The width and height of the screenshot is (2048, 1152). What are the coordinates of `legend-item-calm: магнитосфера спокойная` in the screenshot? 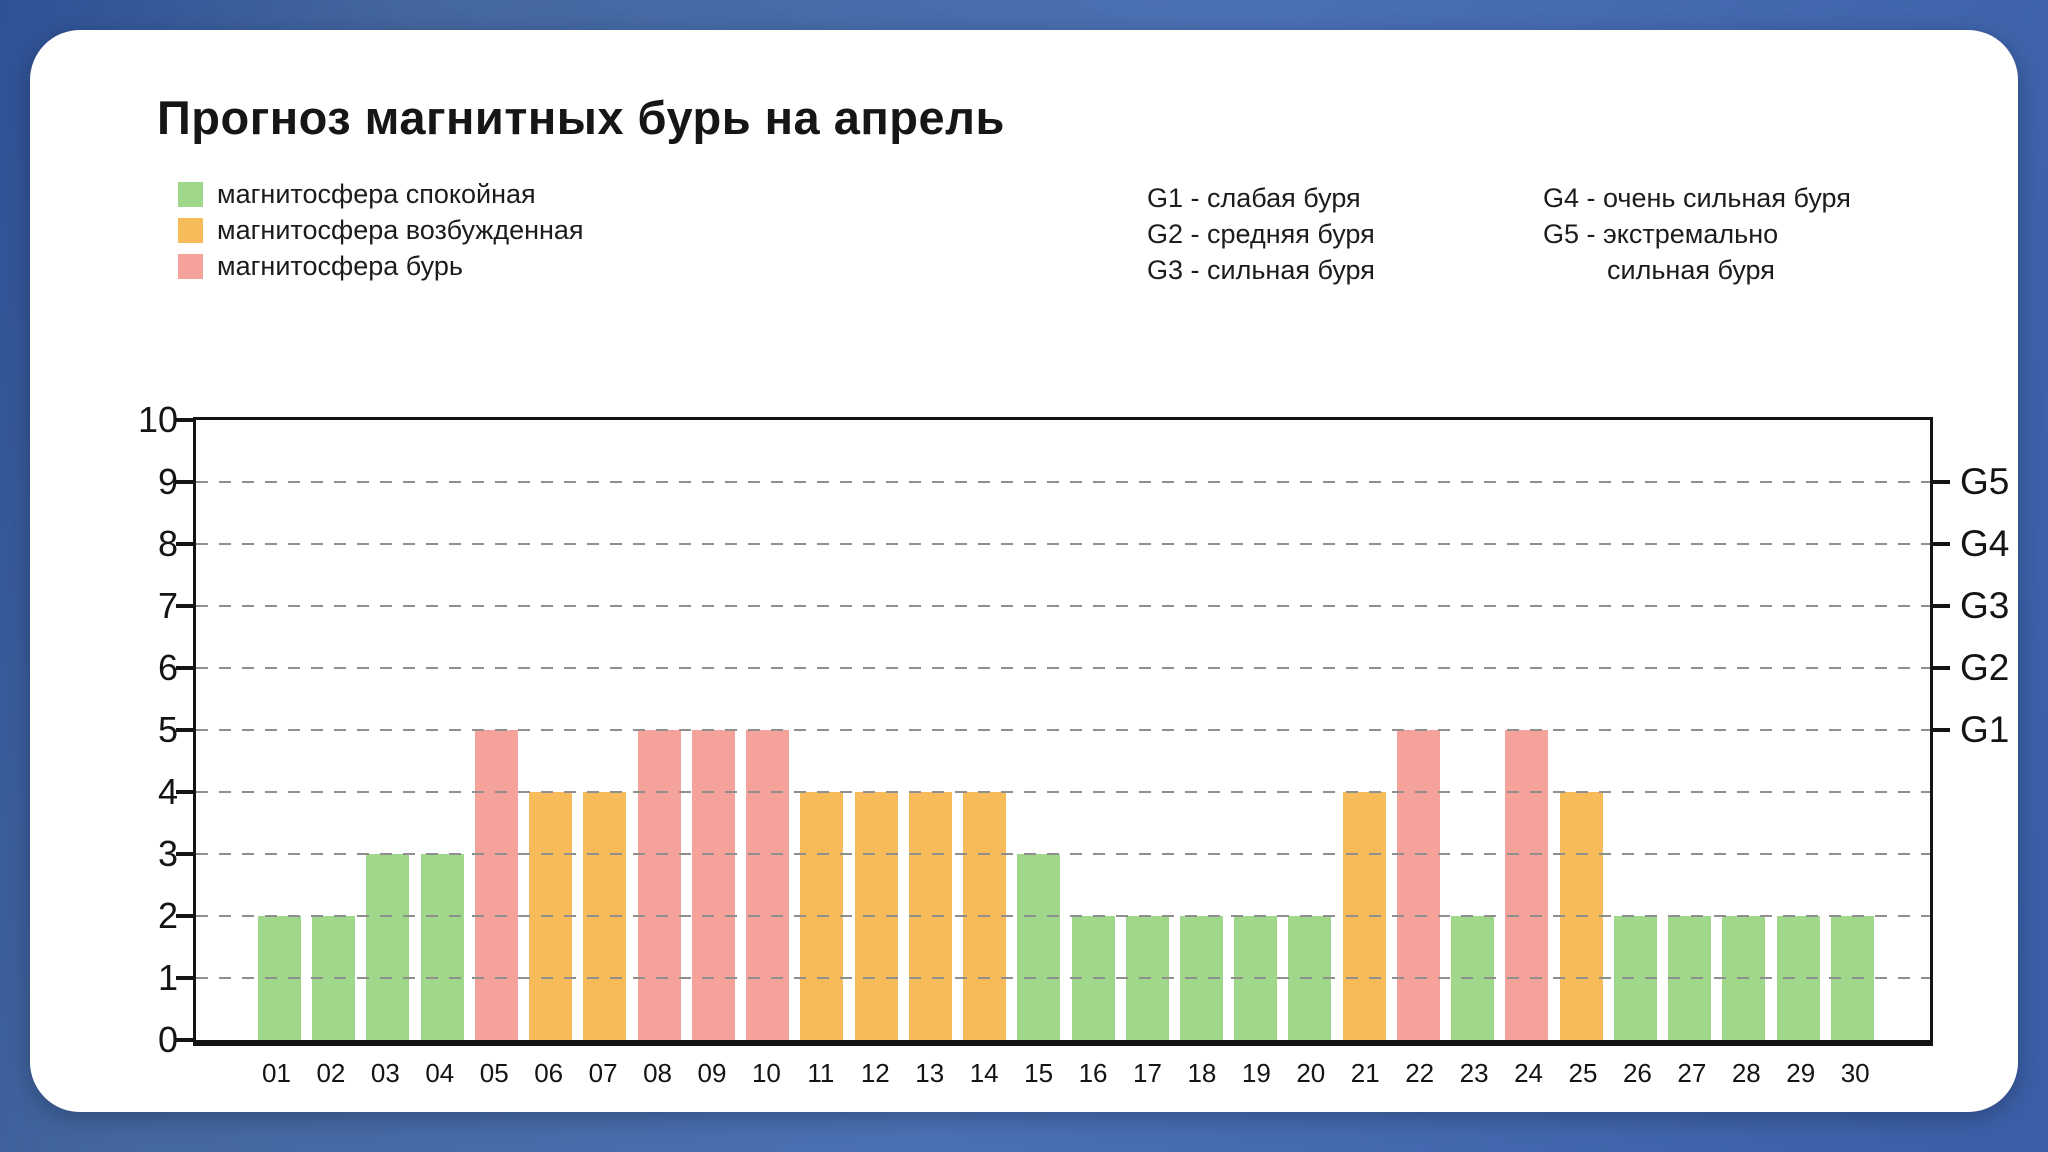 It's located at (381, 194).